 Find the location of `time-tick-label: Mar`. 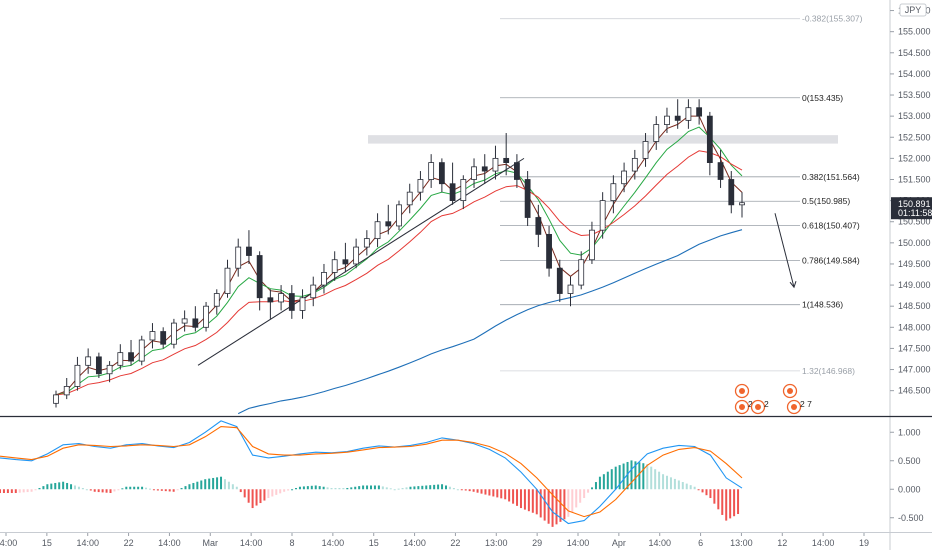

time-tick-label: Mar is located at coordinates (211, 543).